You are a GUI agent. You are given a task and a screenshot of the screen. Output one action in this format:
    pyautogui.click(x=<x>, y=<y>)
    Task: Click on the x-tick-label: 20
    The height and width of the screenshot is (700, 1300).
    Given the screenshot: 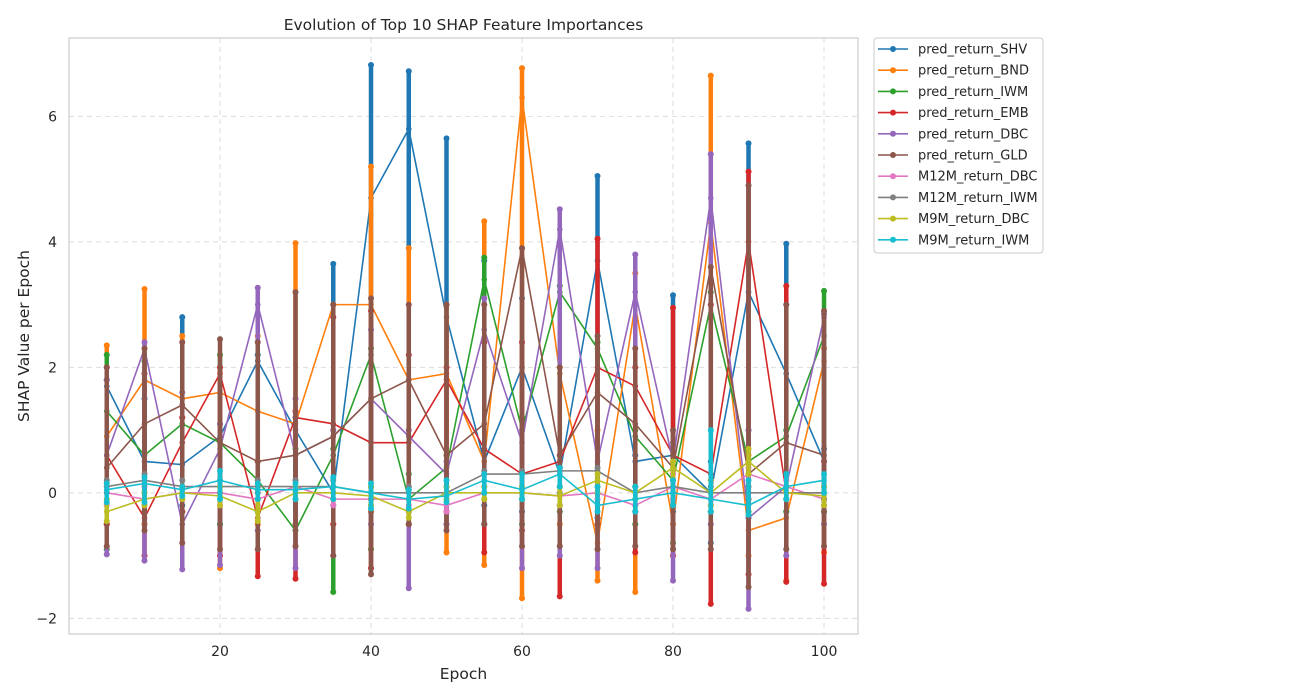 What is the action you would take?
    pyautogui.click(x=220, y=652)
    